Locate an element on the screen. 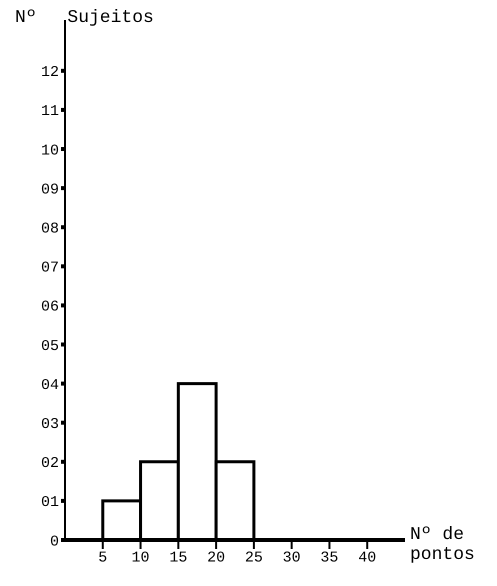 The height and width of the screenshot is (586, 497). y-tick-label: 0 is located at coordinates (54, 541).